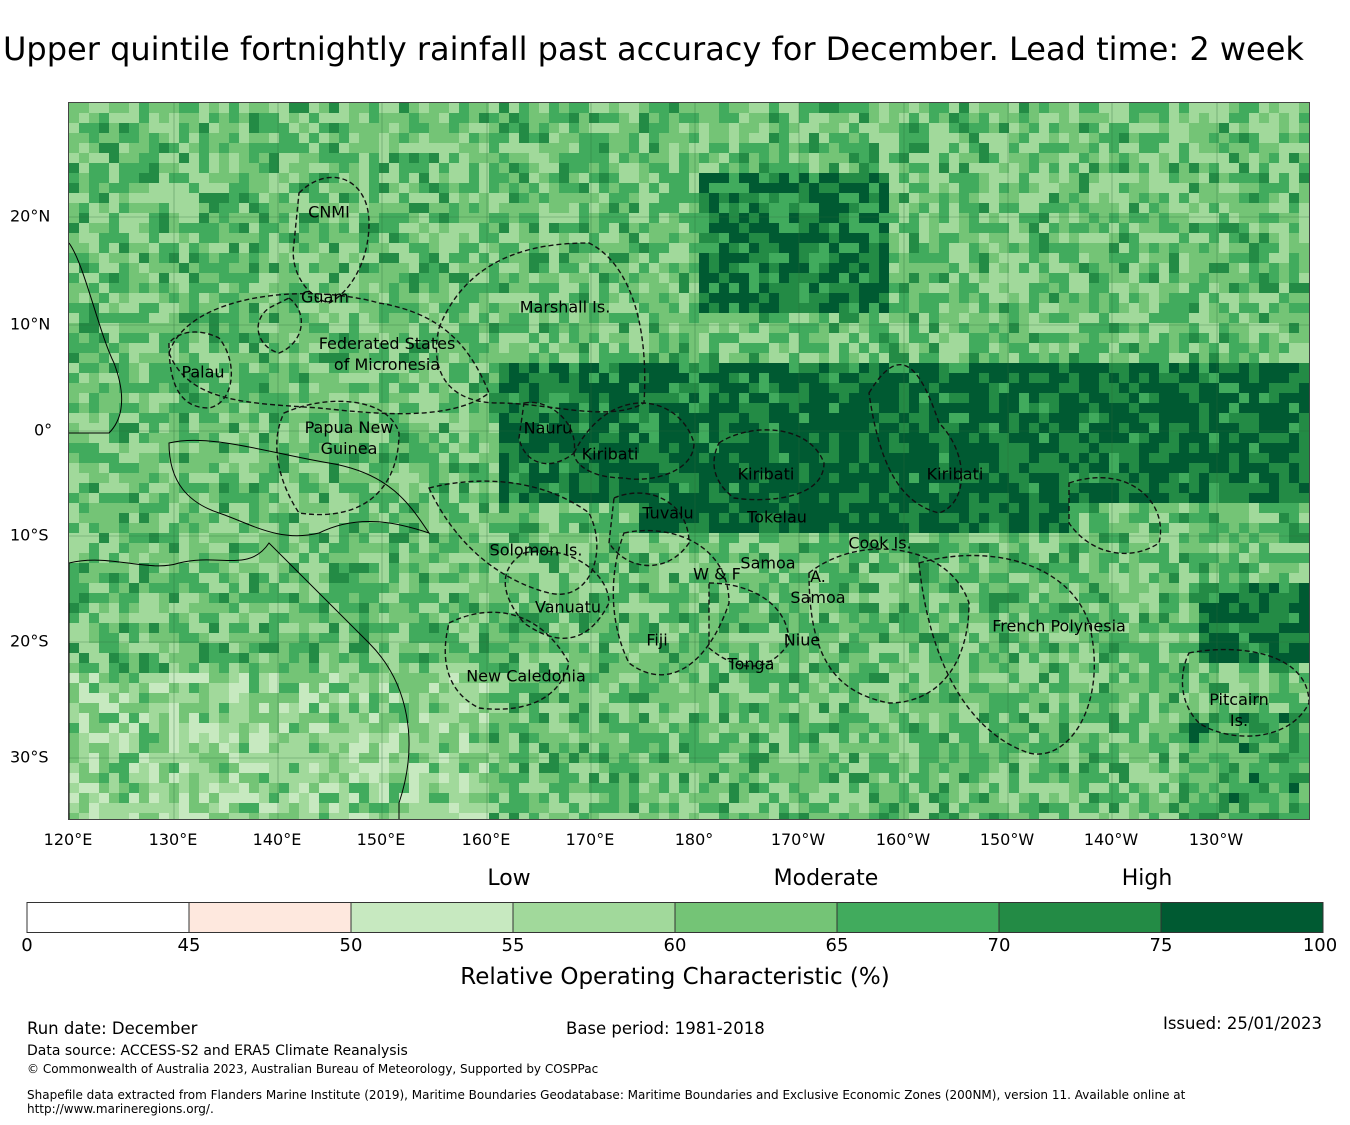 Image resolution: width=1350 pixels, height=1125 pixels. What do you see at coordinates (1161, 945) in the screenshot?
I see `colorbar-tick-75: 75` at bounding box center [1161, 945].